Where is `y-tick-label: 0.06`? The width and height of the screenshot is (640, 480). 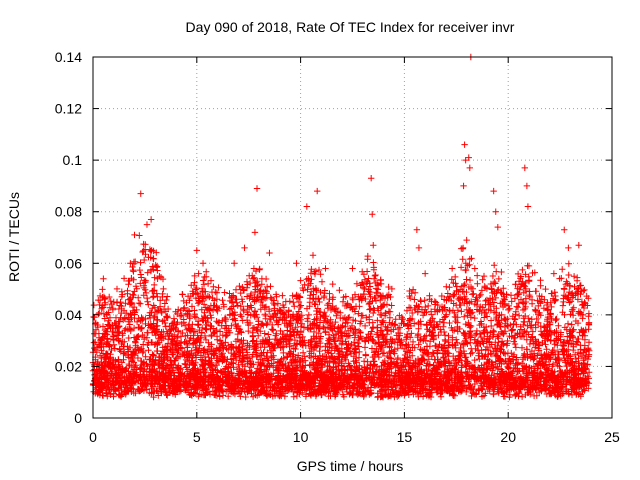 y-tick-label: 0.06 is located at coordinates (68, 263).